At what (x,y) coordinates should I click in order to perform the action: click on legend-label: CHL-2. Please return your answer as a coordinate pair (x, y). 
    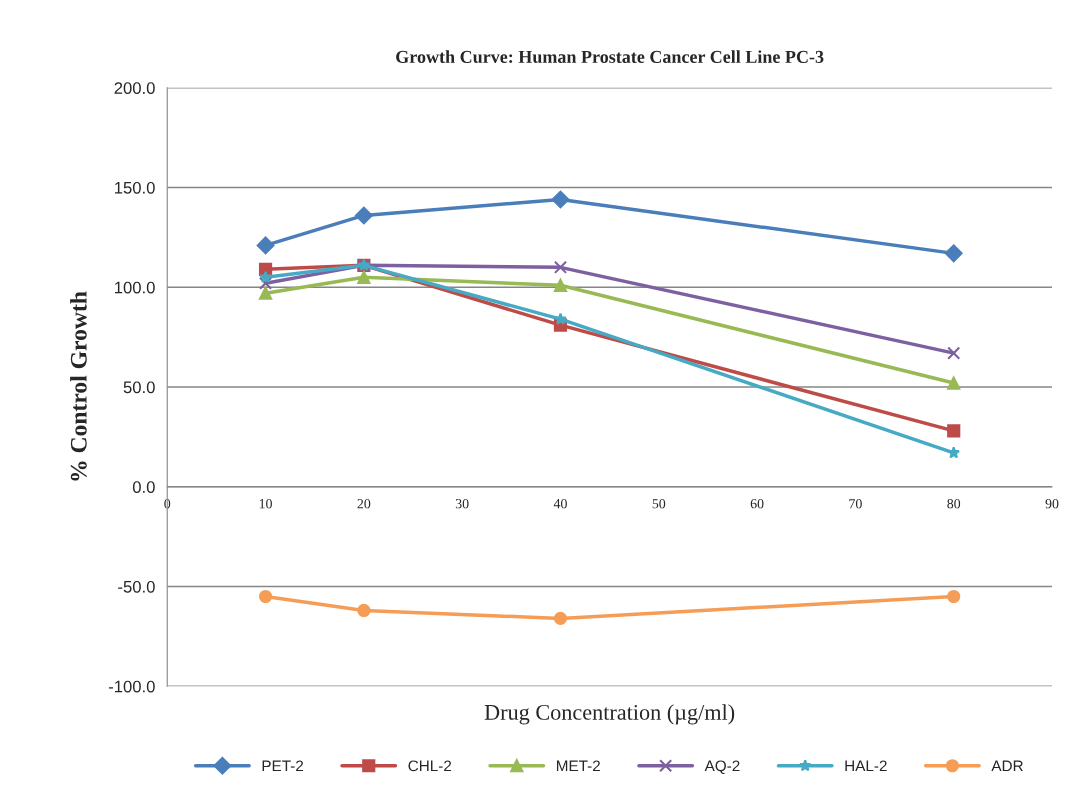
    Looking at the image, I should click on (430, 766).